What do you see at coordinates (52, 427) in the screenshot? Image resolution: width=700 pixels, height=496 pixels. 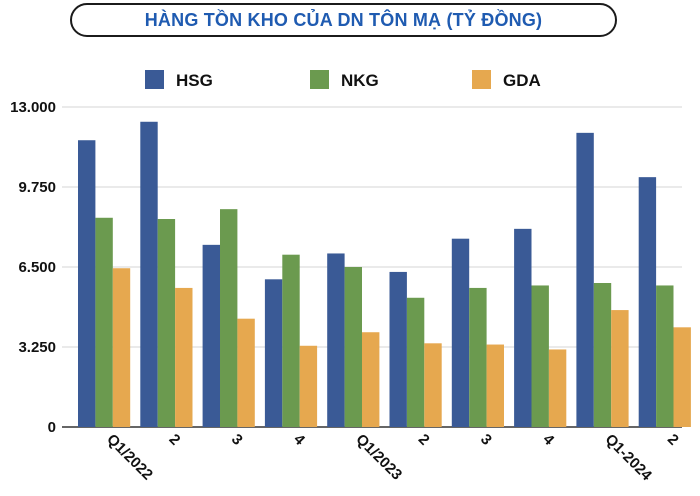 I see `y-tick-label: 0` at bounding box center [52, 427].